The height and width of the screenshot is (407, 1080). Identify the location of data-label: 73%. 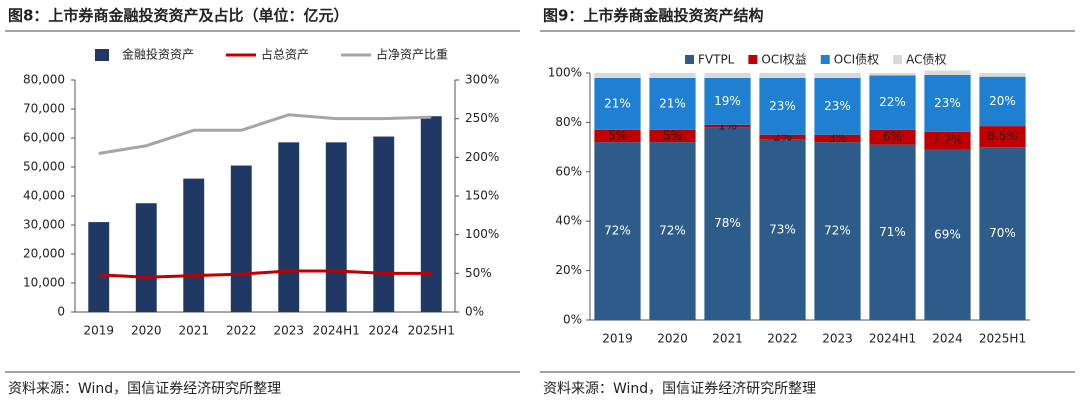
(782, 229).